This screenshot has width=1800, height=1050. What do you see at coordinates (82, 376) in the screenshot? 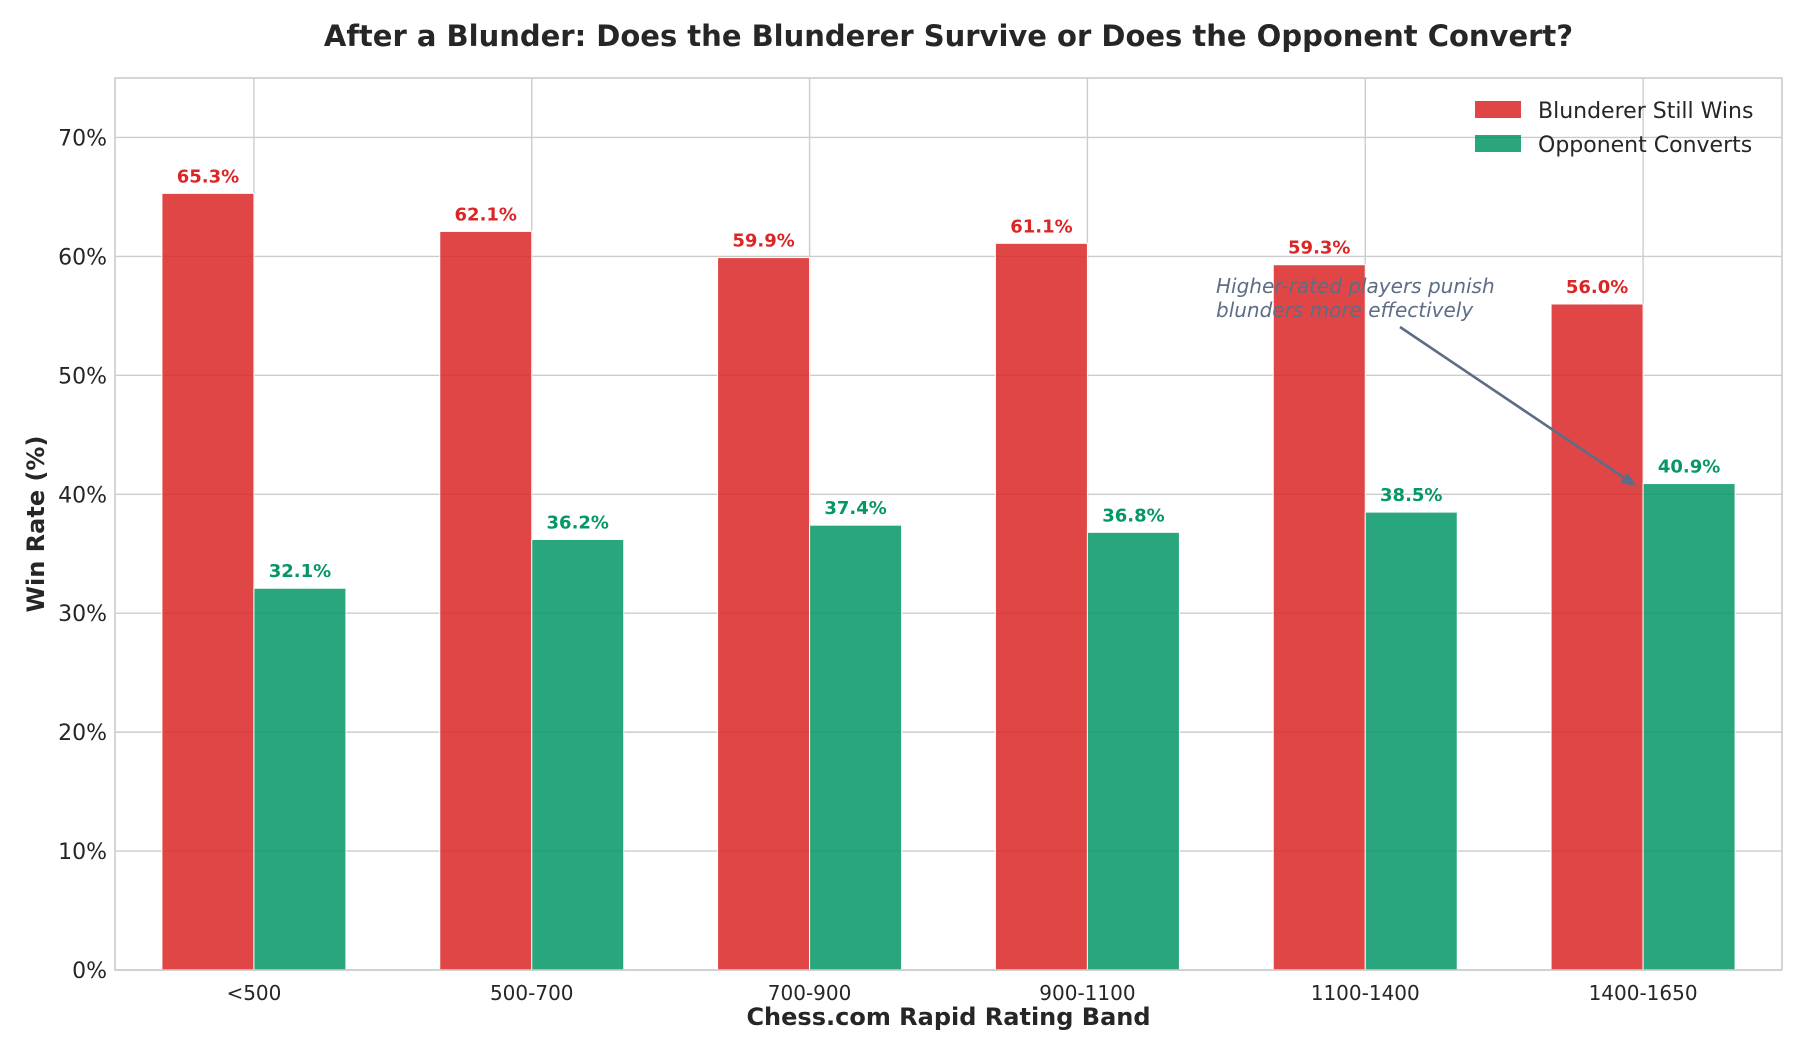
I see `y-tick-label: 50%` at bounding box center [82, 376].